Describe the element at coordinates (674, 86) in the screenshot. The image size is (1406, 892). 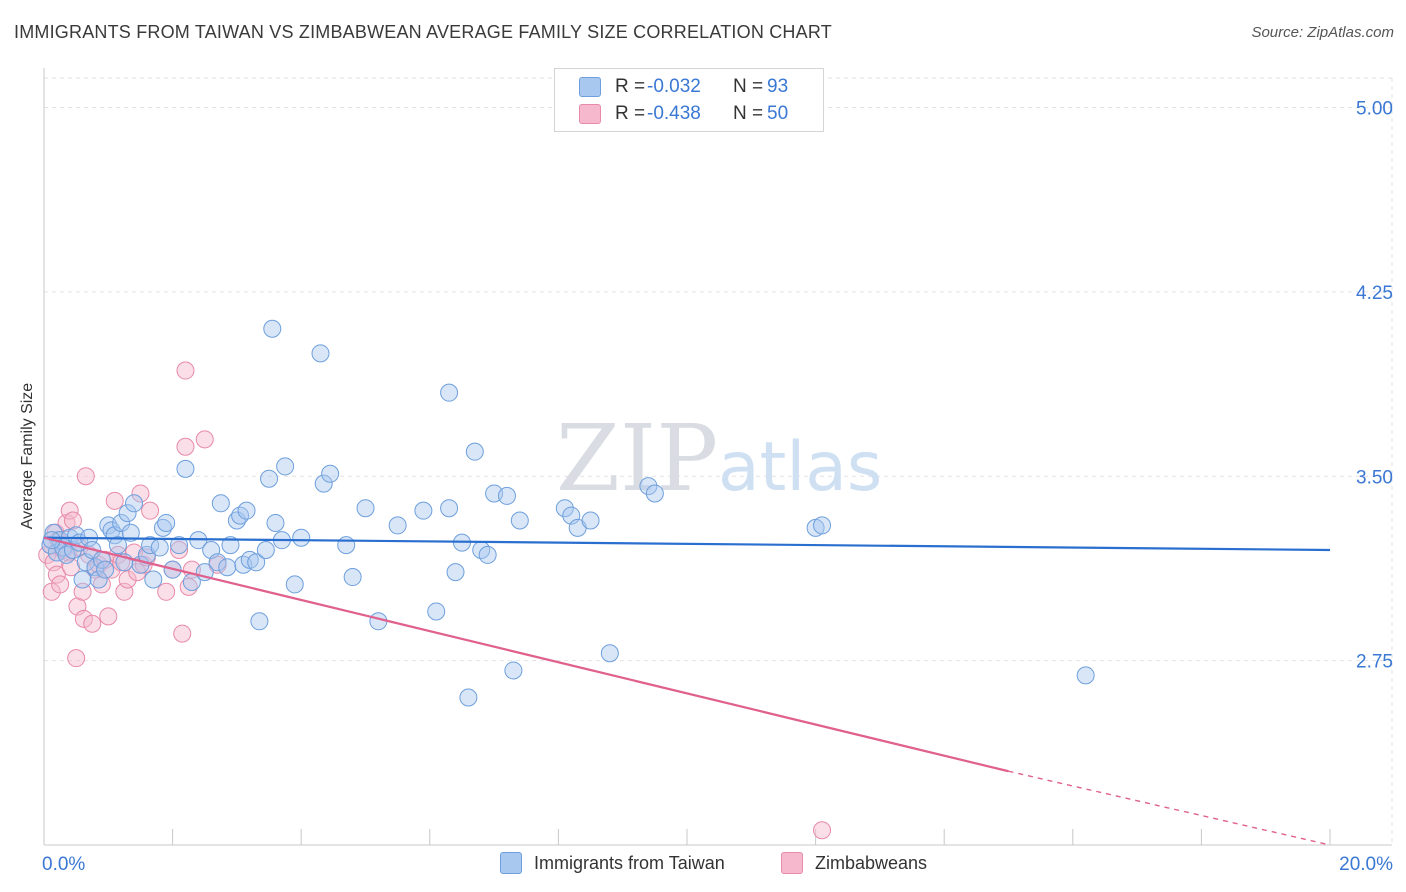
I see `legend-r-value: -0.032` at that location.